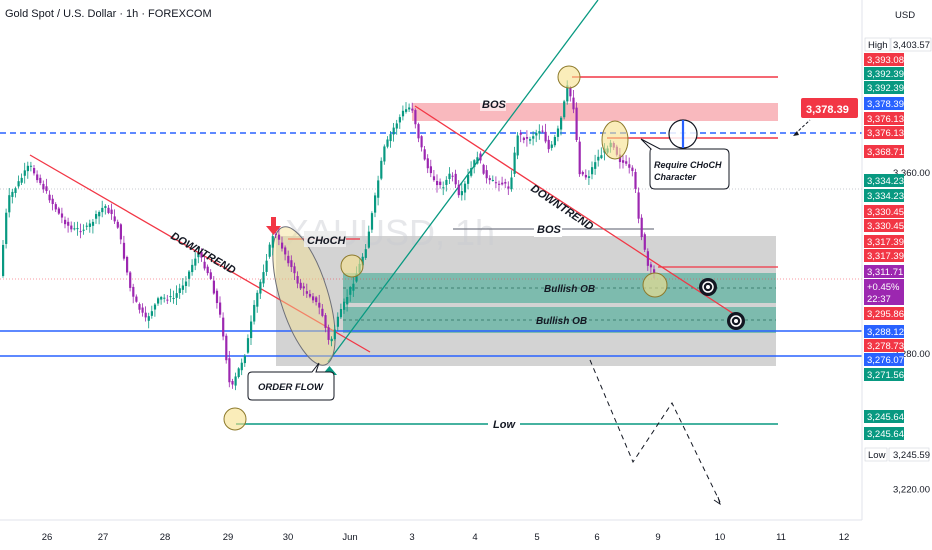  Describe the element at coordinates (885, 256) in the screenshot. I see `price-tag-label: 3,317.39` at that location.